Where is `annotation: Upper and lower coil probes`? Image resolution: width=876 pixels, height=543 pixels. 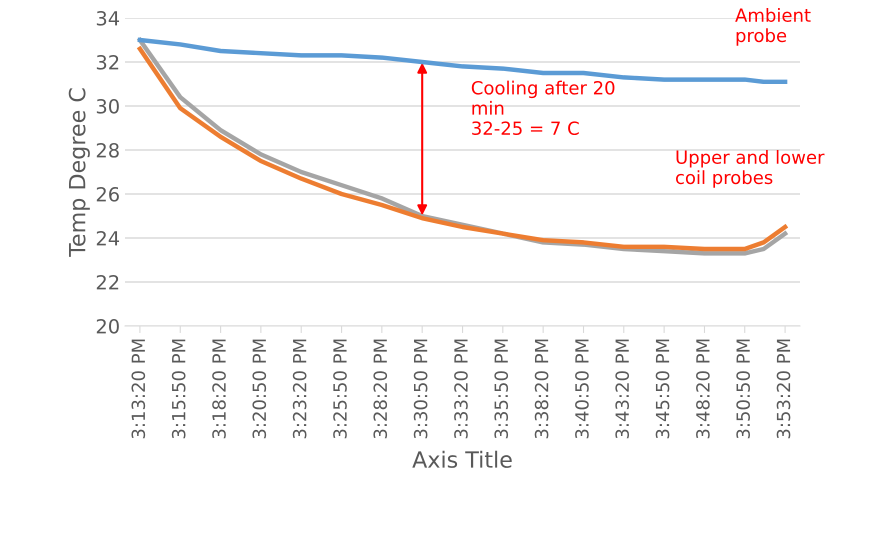 annotation: Upper and lower coil probes is located at coordinates (750, 169).